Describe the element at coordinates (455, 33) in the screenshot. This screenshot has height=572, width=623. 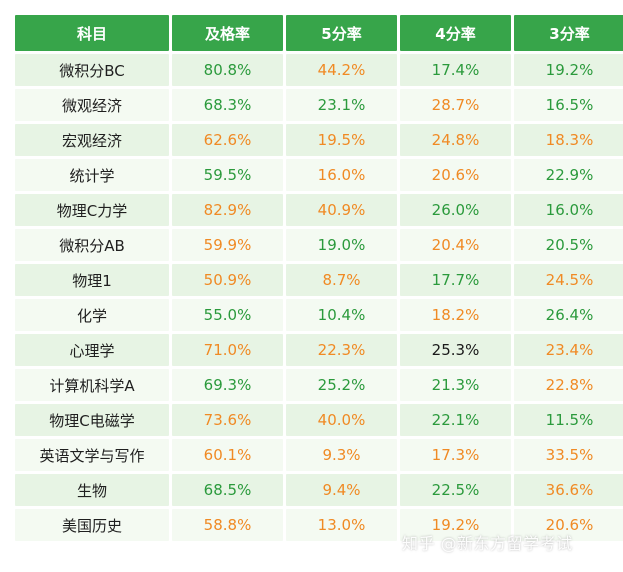
I see `header-four-rate: 4分率` at that location.